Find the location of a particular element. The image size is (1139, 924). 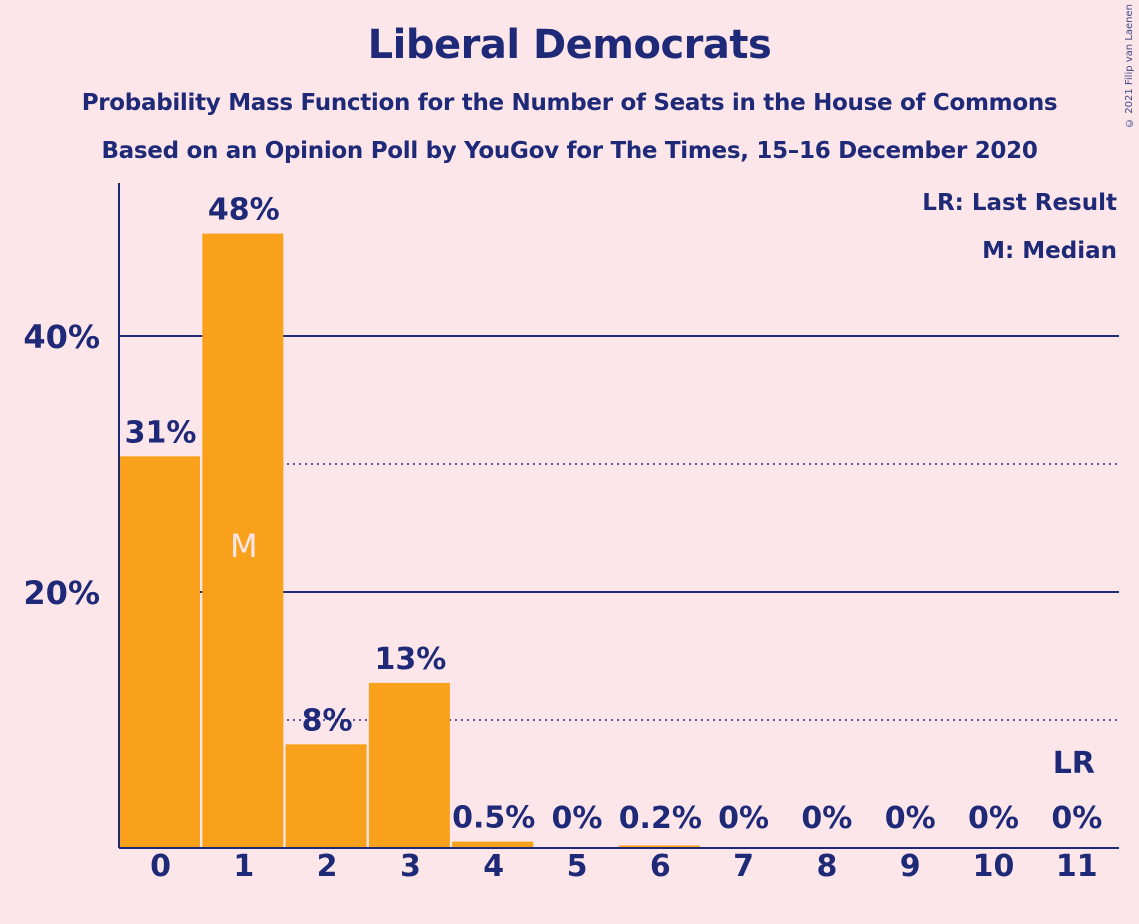

x-tick-label: 0 is located at coordinates (160, 866).